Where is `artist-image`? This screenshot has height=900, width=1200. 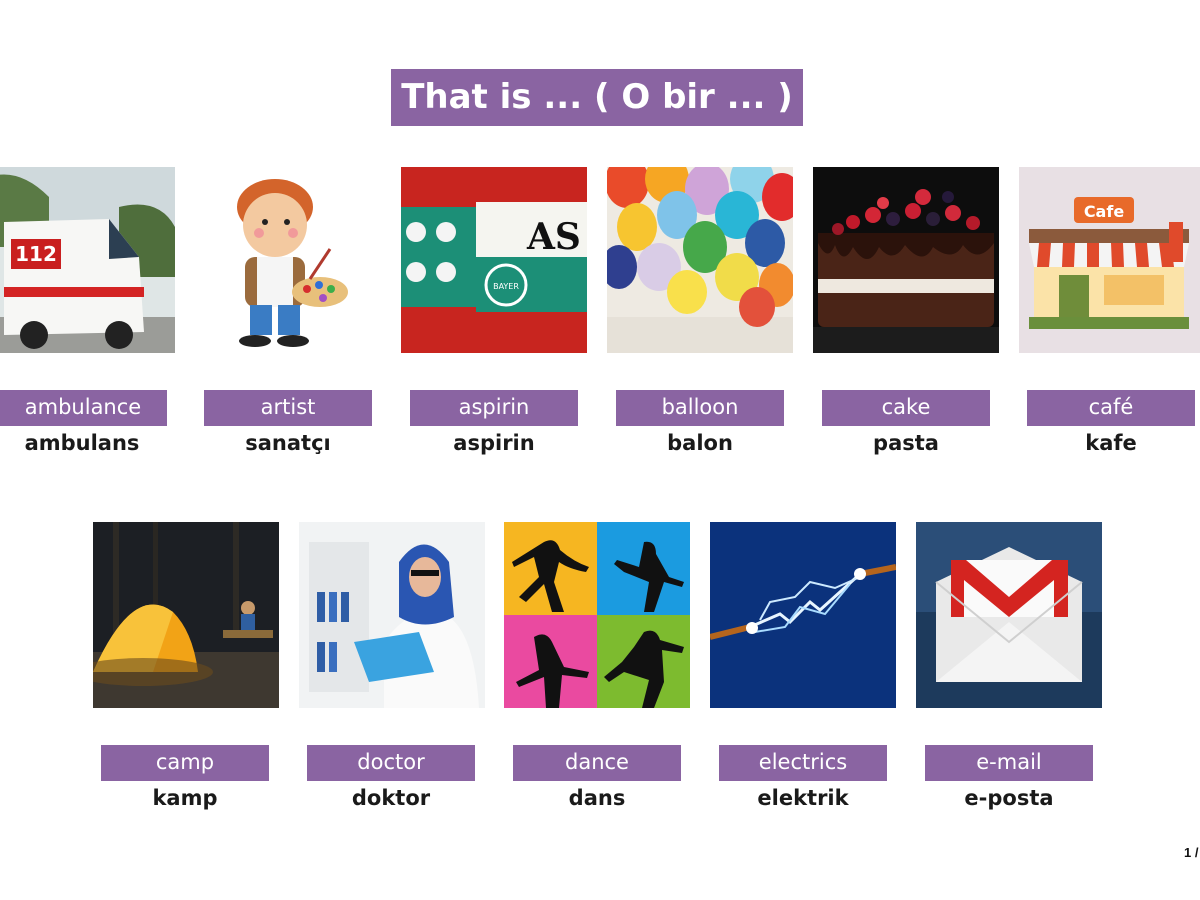
artist-image is located at coordinates (288, 260).